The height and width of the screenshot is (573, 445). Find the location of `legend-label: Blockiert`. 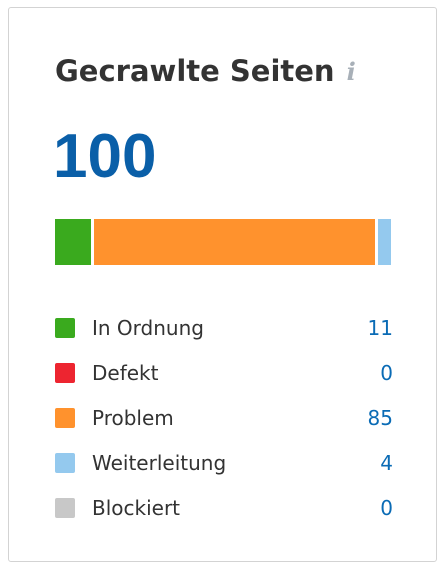

legend-label: Blockiert is located at coordinates (136, 507).